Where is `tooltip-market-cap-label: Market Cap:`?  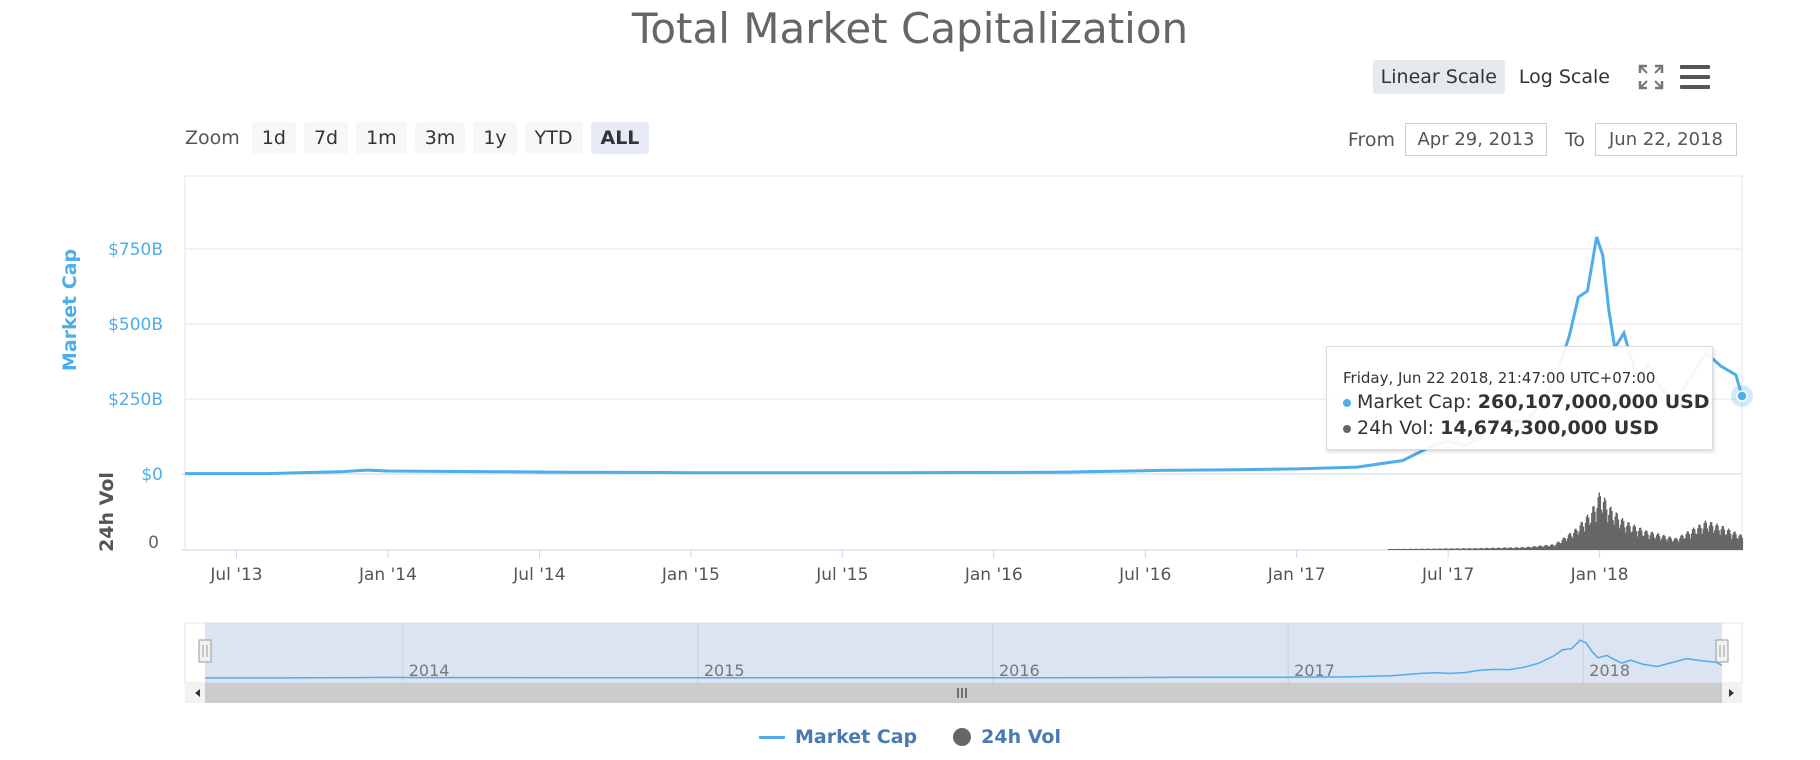
tooltip-market-cap-label: Market Cap: is located at coordinates (1414, 402).